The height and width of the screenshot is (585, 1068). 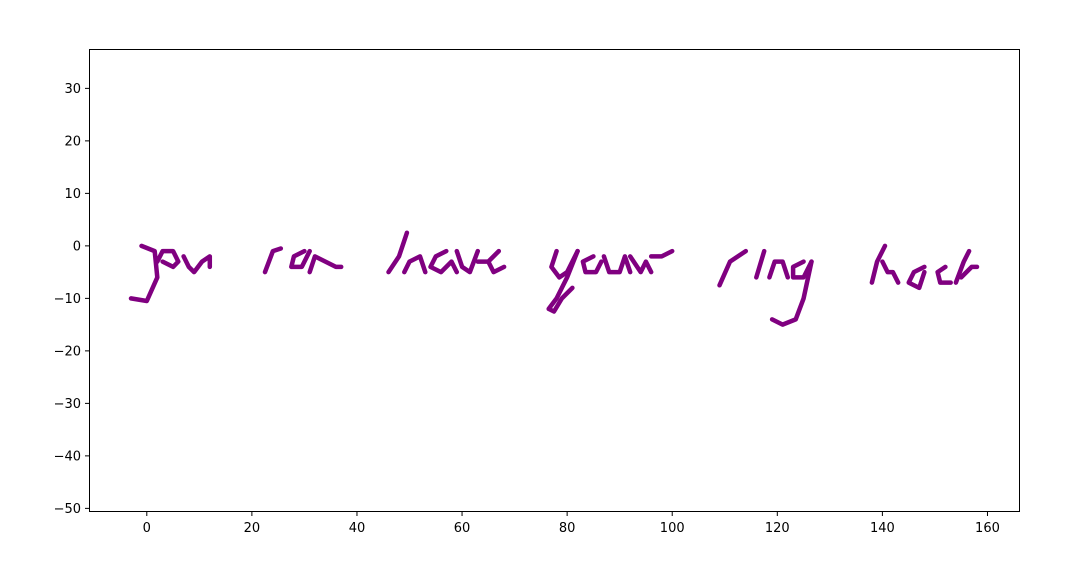 I want to click on y-axis: −50 −40 −30 −20 −10 0 10 20 30, so click(x=72, y=299).